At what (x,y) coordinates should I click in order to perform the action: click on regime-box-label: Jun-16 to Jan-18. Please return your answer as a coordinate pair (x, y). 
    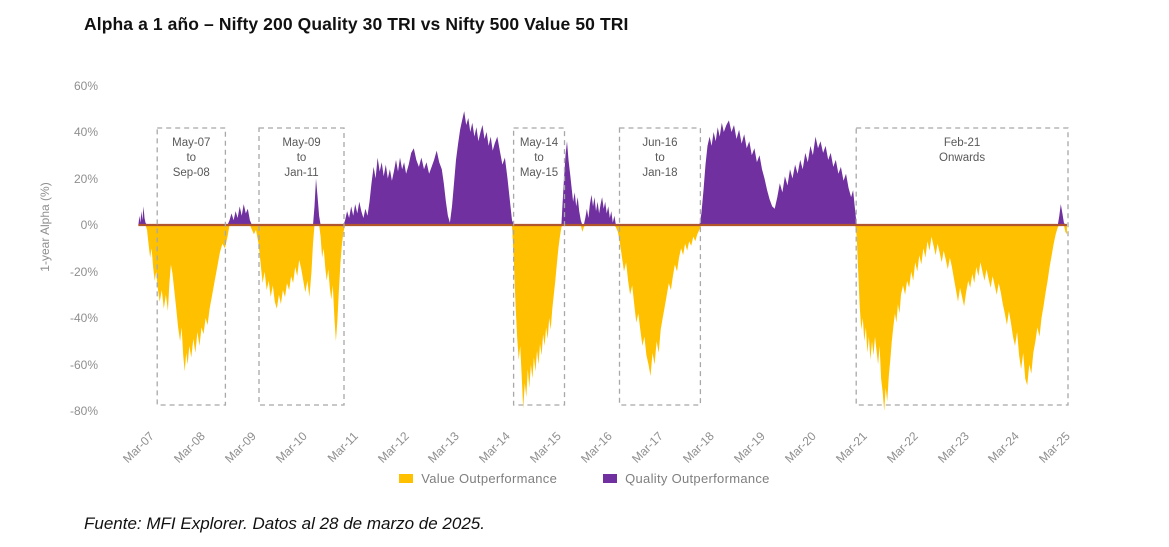
    Looking at the image, I should click on (660, 158).